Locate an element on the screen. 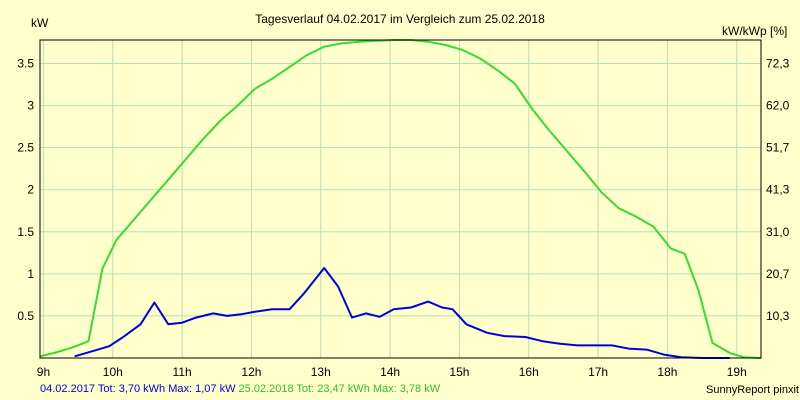 This screenshot has height=400, width=800. x-tick-label: 19h is located at coordinates (737, 372).